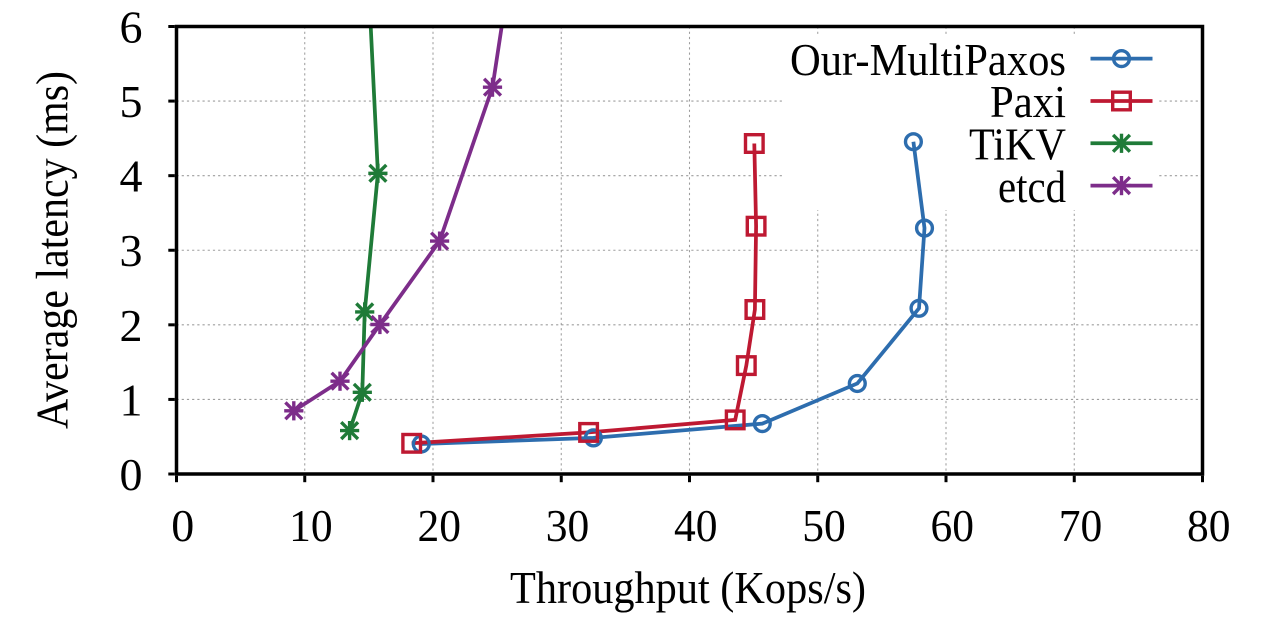 This screenshot has height=638, width=1286. Describe the element at coordinates (928, 59) in the screenshot. I see `svg-text: Our-MultiPaxos` at that location.